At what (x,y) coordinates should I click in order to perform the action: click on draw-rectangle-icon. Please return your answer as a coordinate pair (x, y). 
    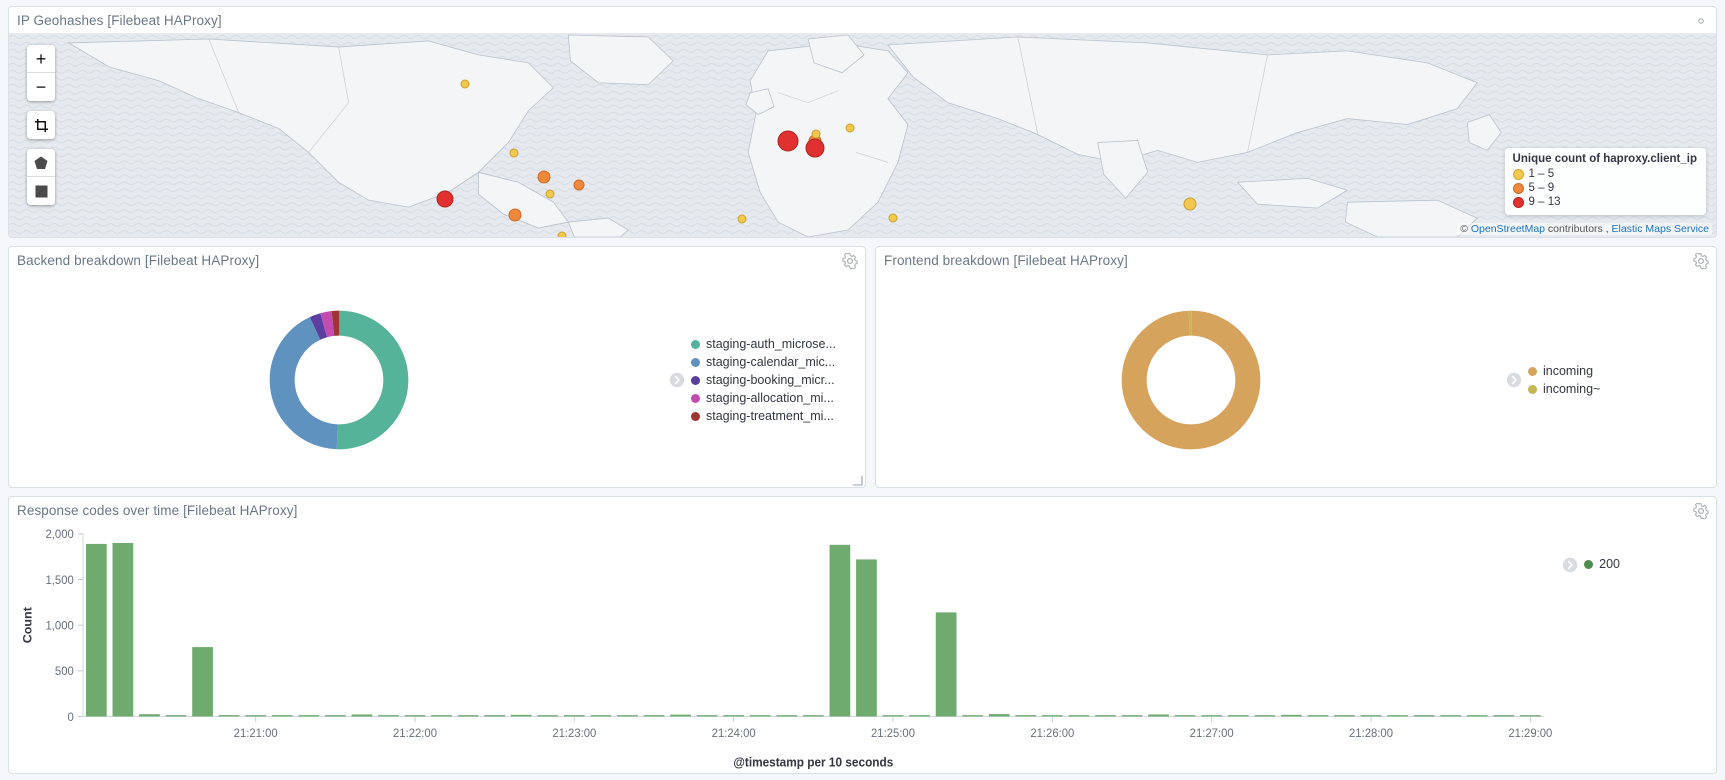
    Looking at the image, I should click on (41, 191).